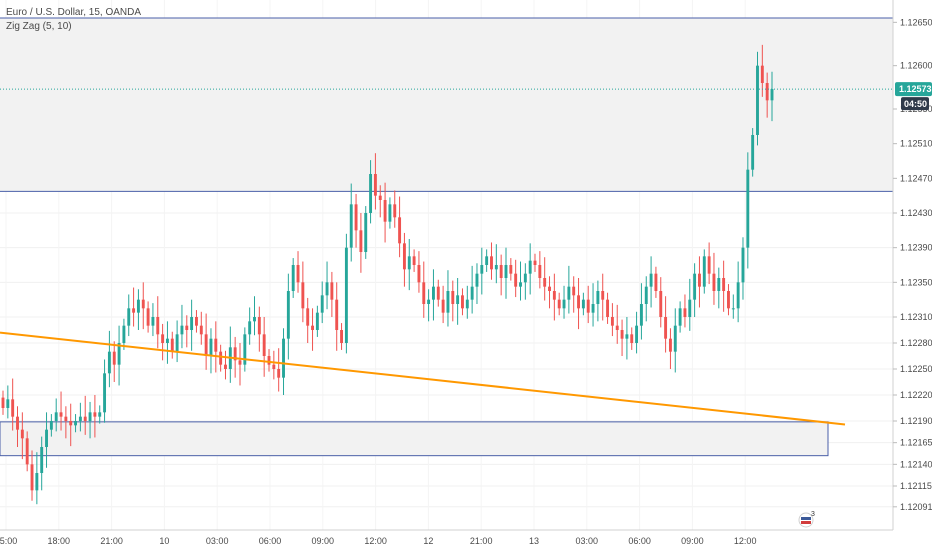 This screenshot has width=932, height=555. What do you see at coordinates (916, 22) in the screenshot?
I see `y-tick-label: 1.12650` at bounding box center [916, 22].